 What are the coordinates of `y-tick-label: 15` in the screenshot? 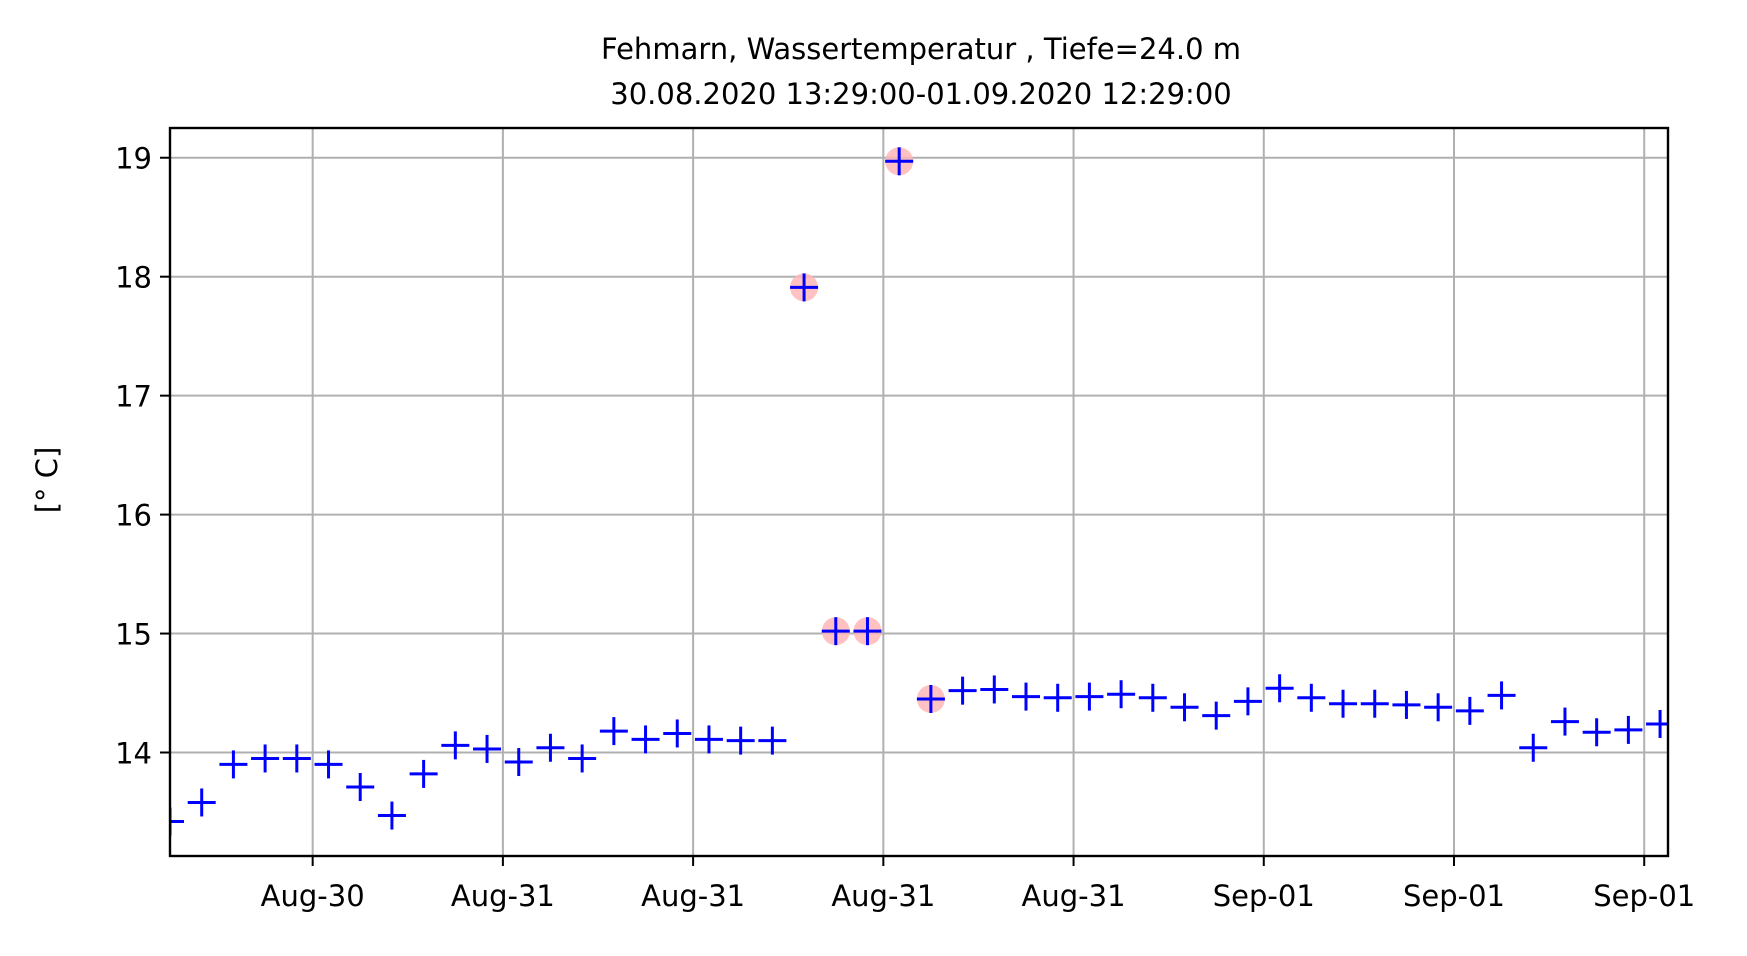 It's located at (133, 635).